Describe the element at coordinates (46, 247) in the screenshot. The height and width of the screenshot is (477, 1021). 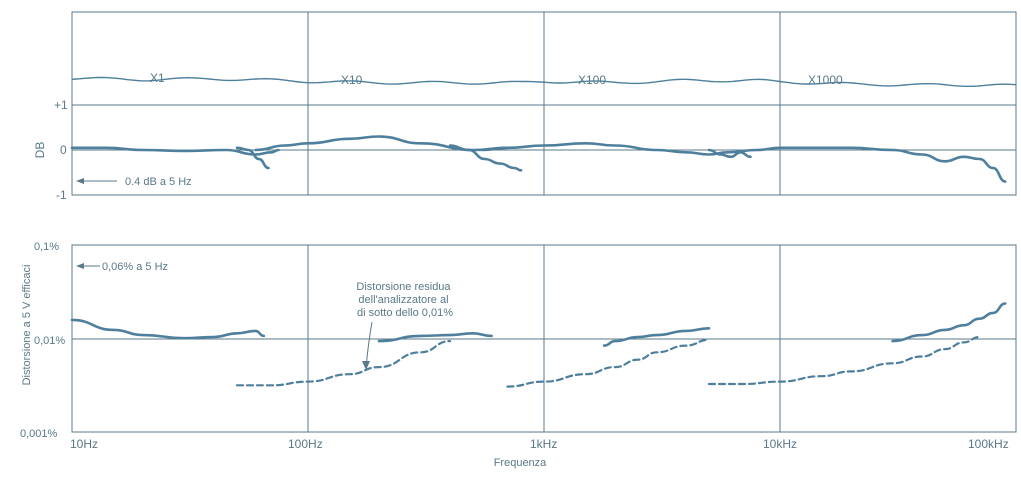
I see `bottom-ytick-01: 0,1%` at that location.